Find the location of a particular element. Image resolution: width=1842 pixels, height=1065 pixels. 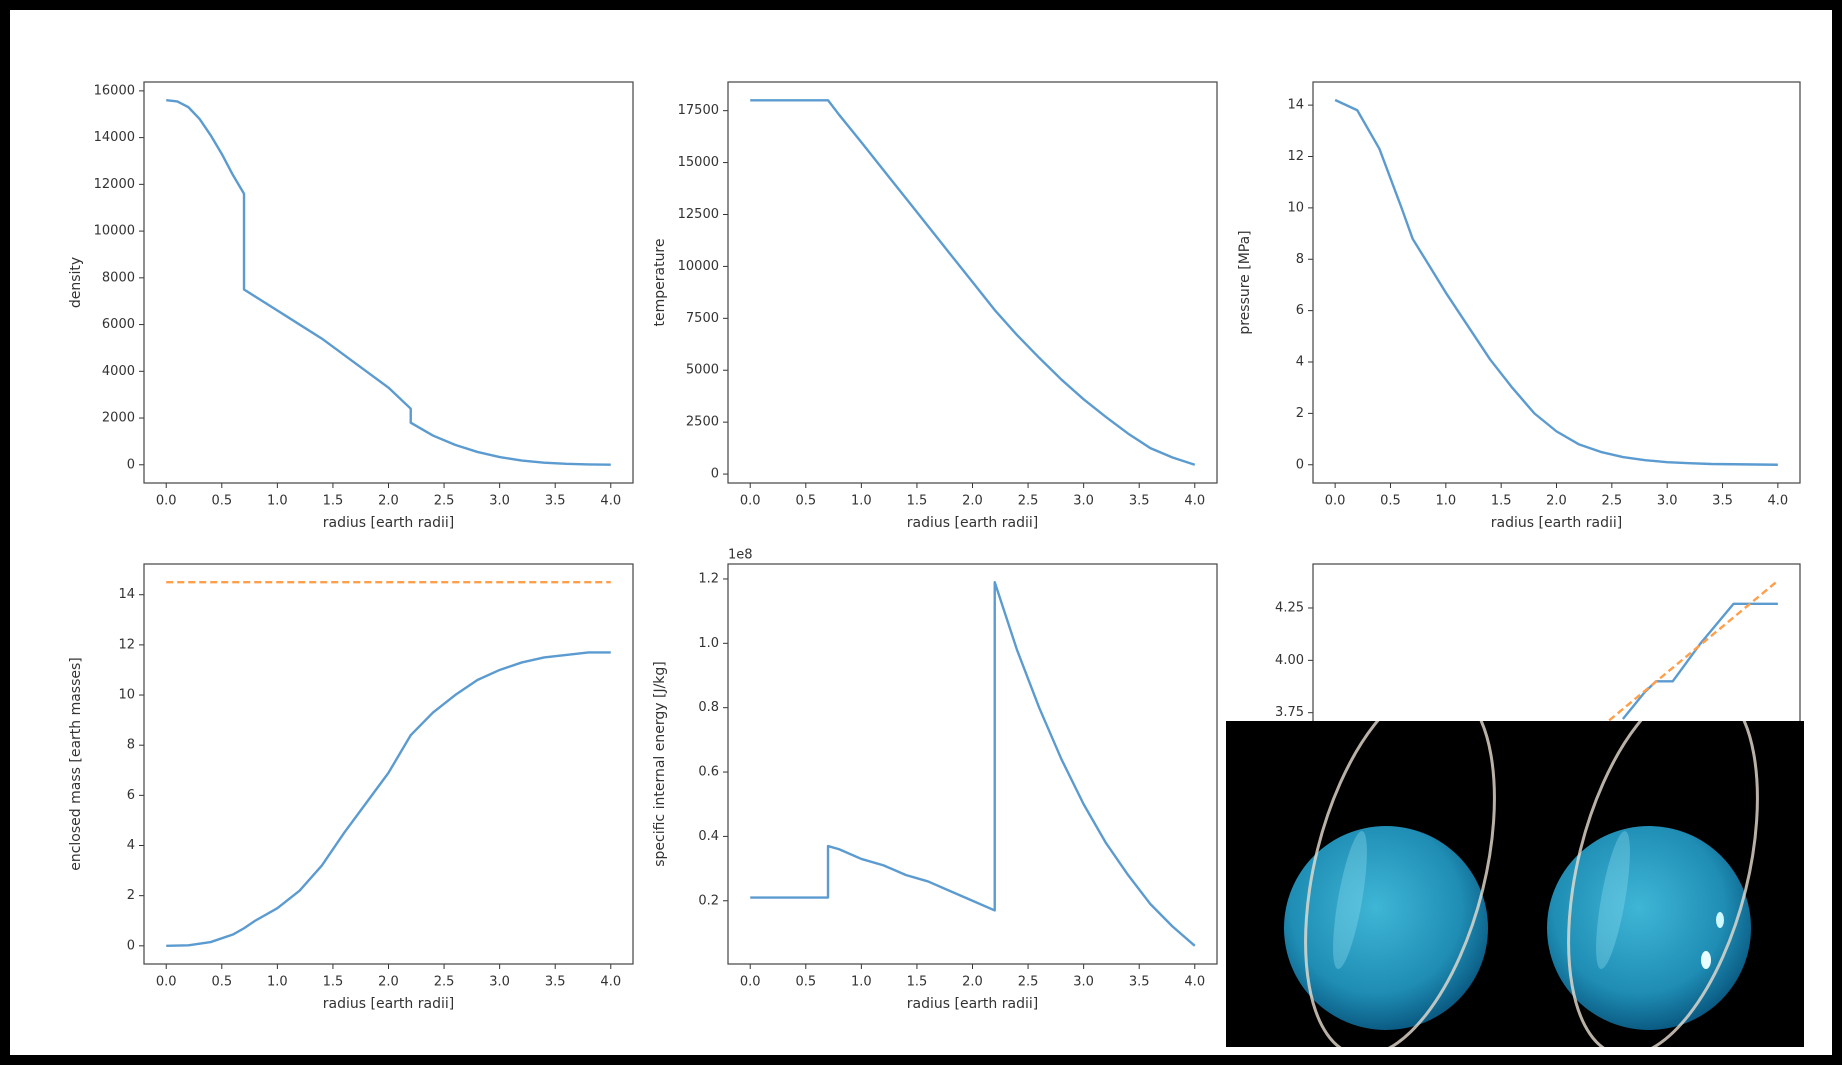

y-tick-label: 8000 is located at coordinates (118, 277).